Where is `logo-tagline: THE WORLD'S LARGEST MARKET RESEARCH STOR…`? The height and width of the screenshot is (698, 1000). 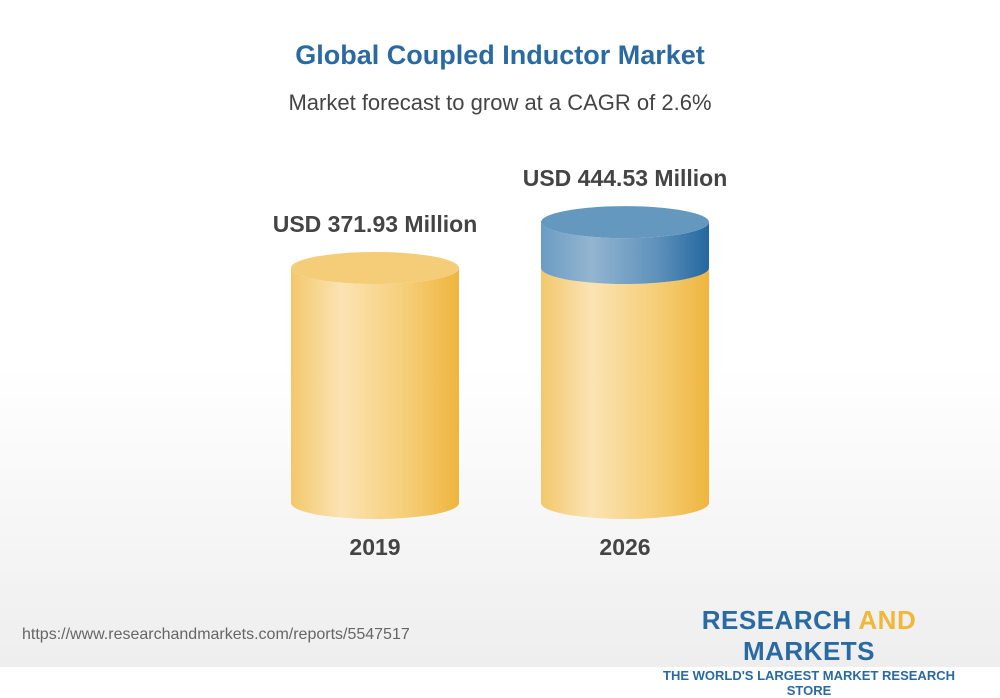 logo-tagline: THE WORLD'S LARGEST MARKET RESEARCH STOR… is located at coordinates (809, 683).